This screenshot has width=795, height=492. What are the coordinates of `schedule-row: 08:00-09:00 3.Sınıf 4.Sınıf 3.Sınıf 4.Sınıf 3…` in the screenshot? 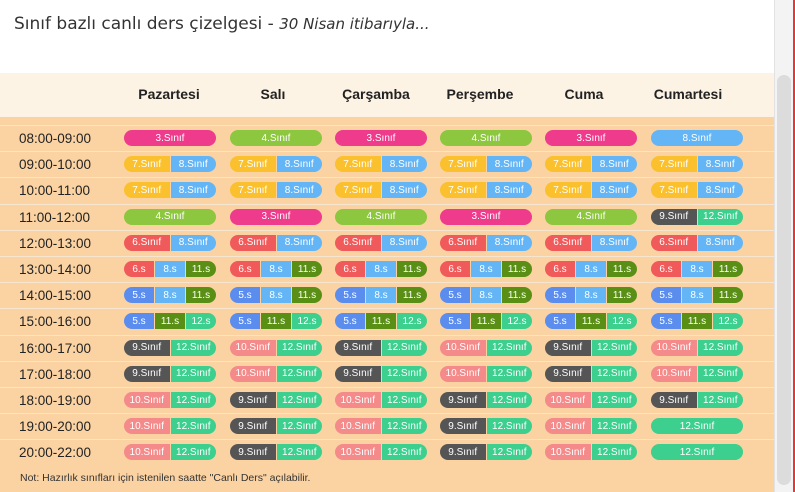 It's located at (387, 138).